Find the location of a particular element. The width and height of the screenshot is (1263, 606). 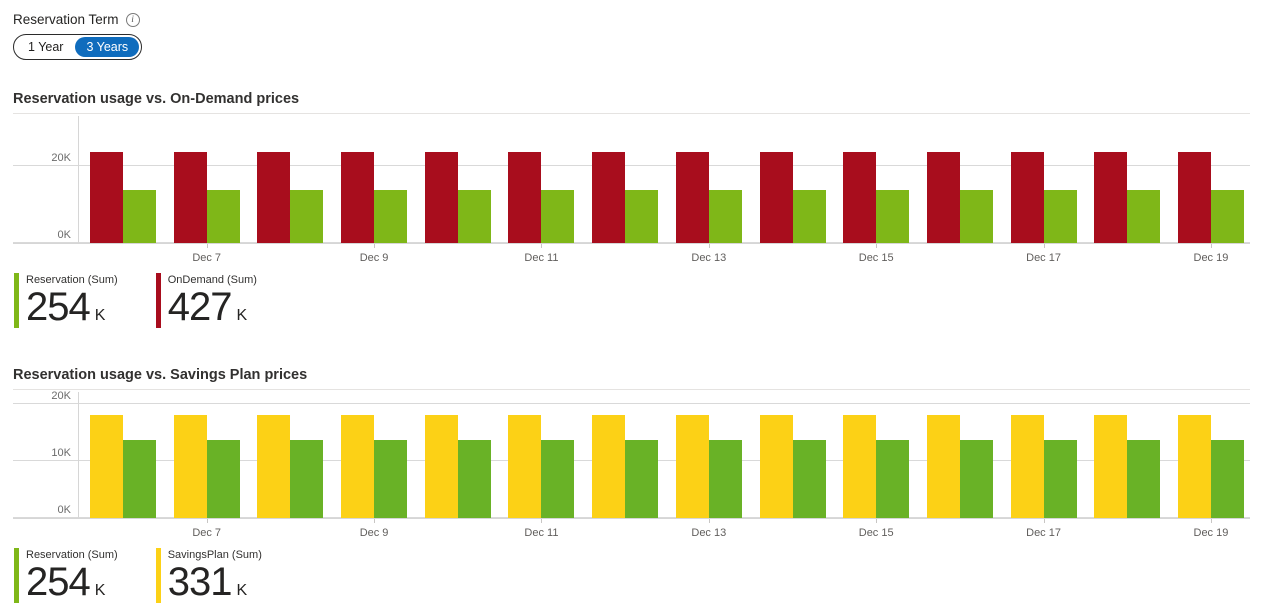

chart-legend: Reservation (Sum) 254 K OnDemand (Sum) 427 K is located at coordinates (631, 300).